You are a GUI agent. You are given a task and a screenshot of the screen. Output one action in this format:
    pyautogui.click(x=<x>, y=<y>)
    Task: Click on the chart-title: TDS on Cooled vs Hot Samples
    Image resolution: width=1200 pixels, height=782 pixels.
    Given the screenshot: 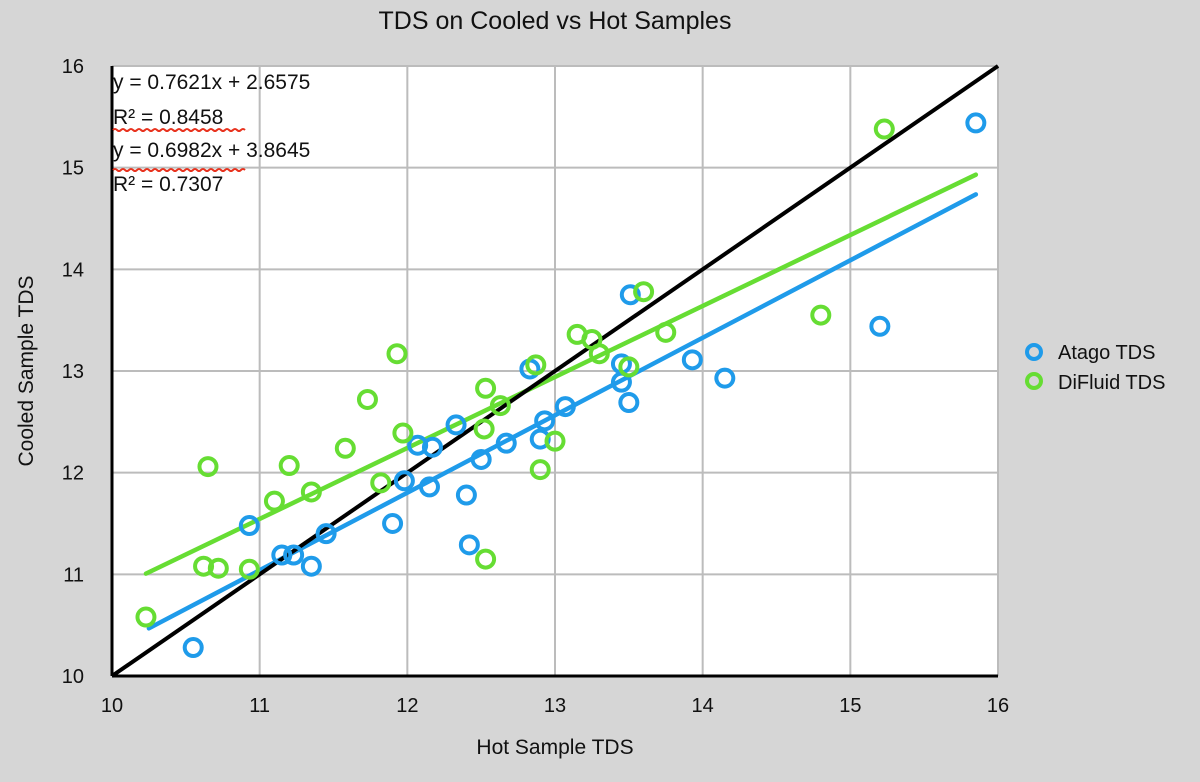 What is the action you would take?
    pyautogui.click(x=555, y=21)
    